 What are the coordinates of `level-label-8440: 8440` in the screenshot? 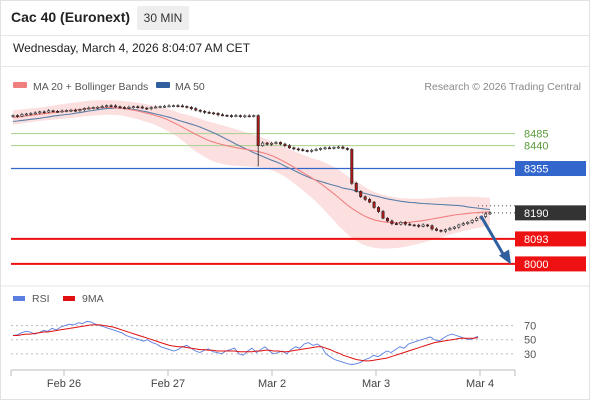 It's located at (536, 147).